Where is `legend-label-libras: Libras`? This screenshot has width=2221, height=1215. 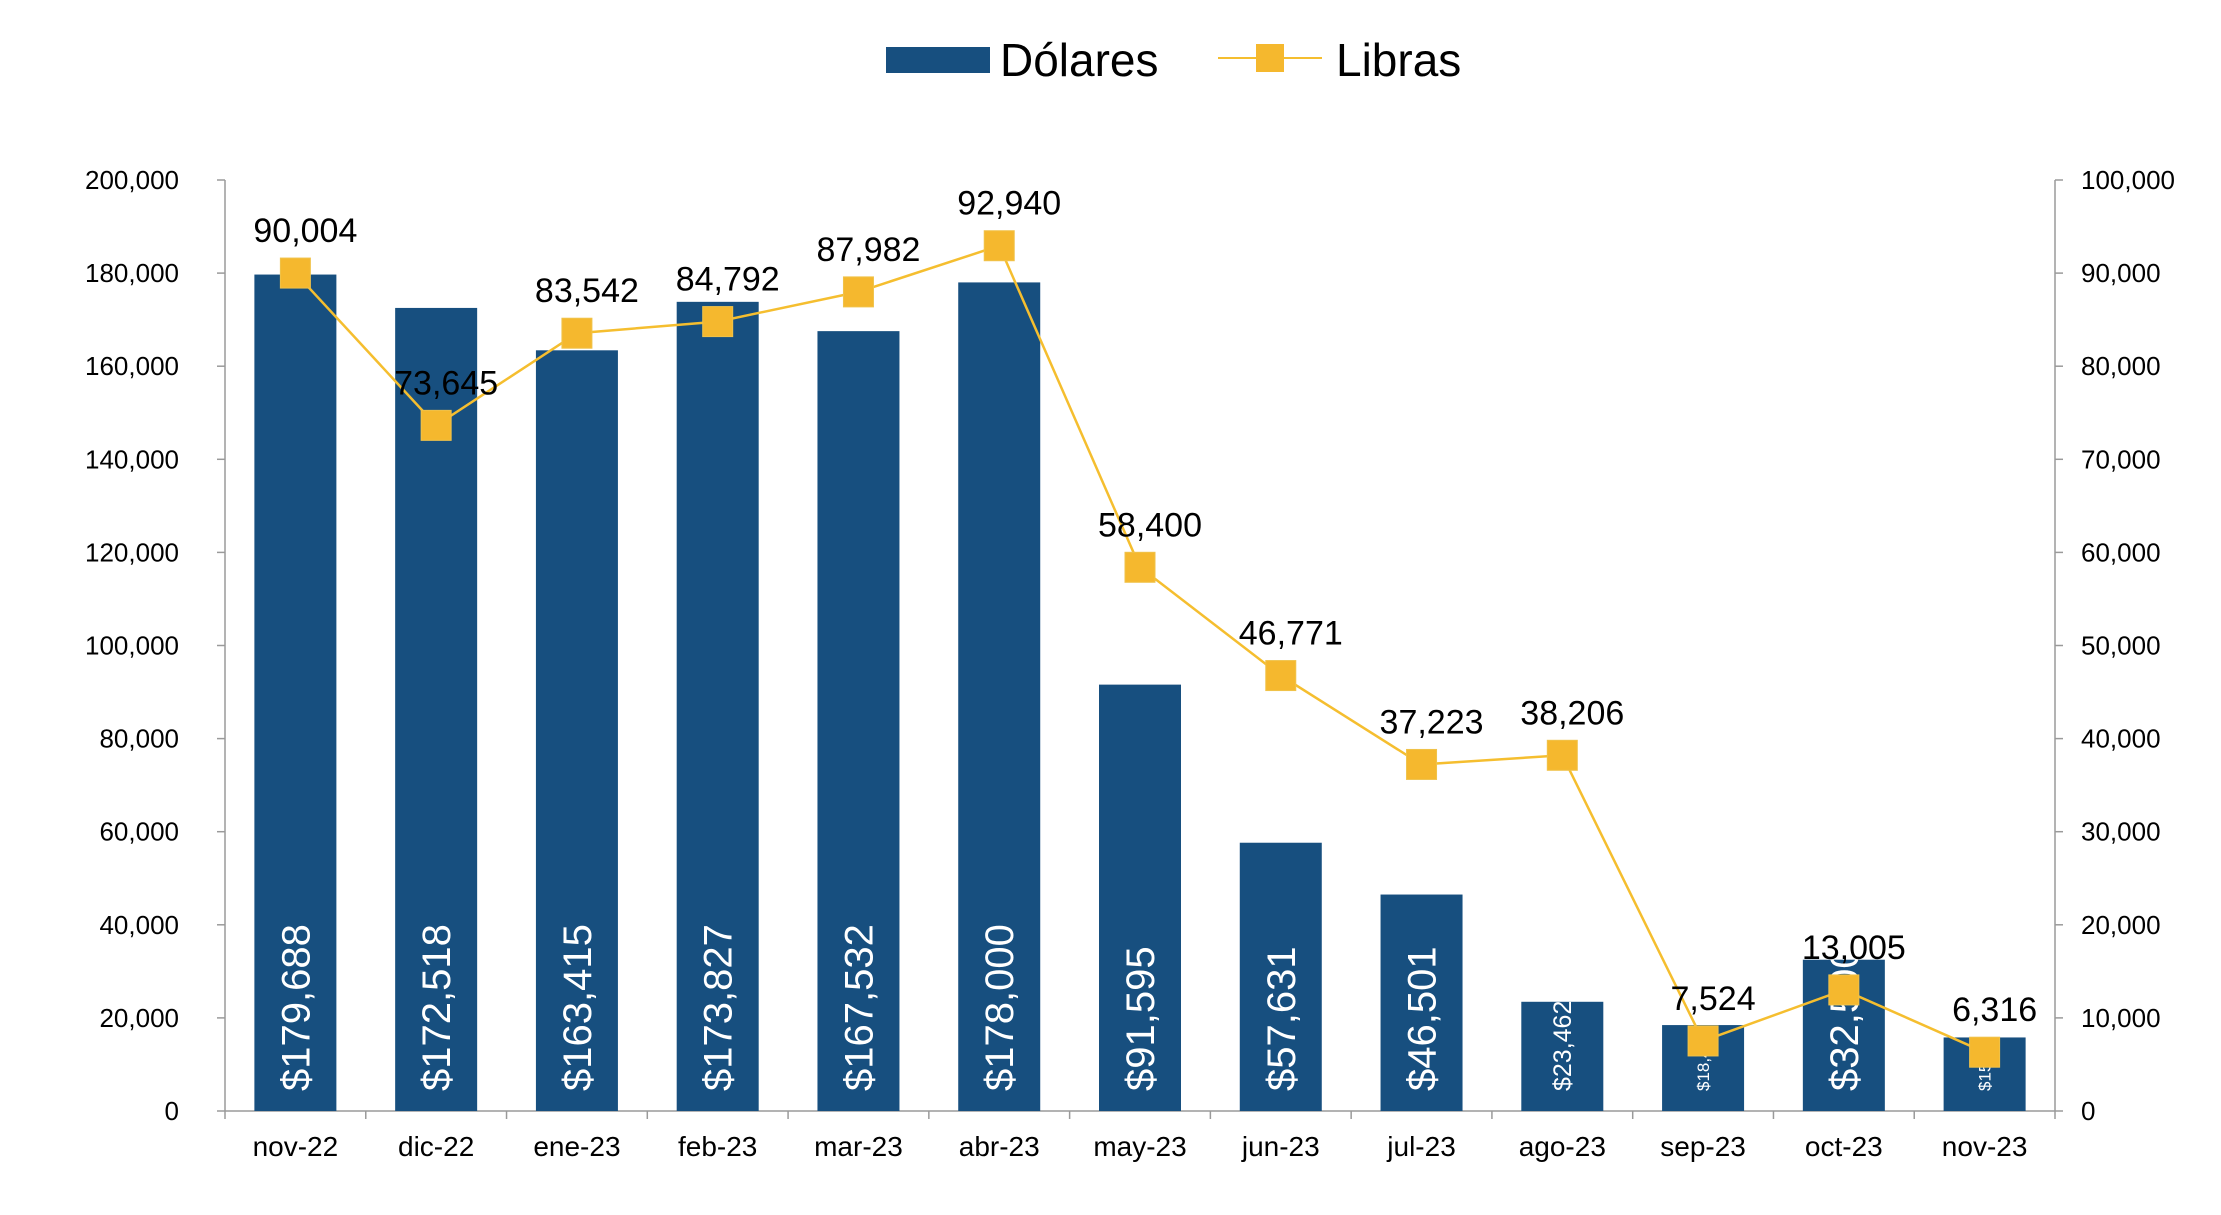
legend-label-libras: Libras is located at coordinates (1398, 60).